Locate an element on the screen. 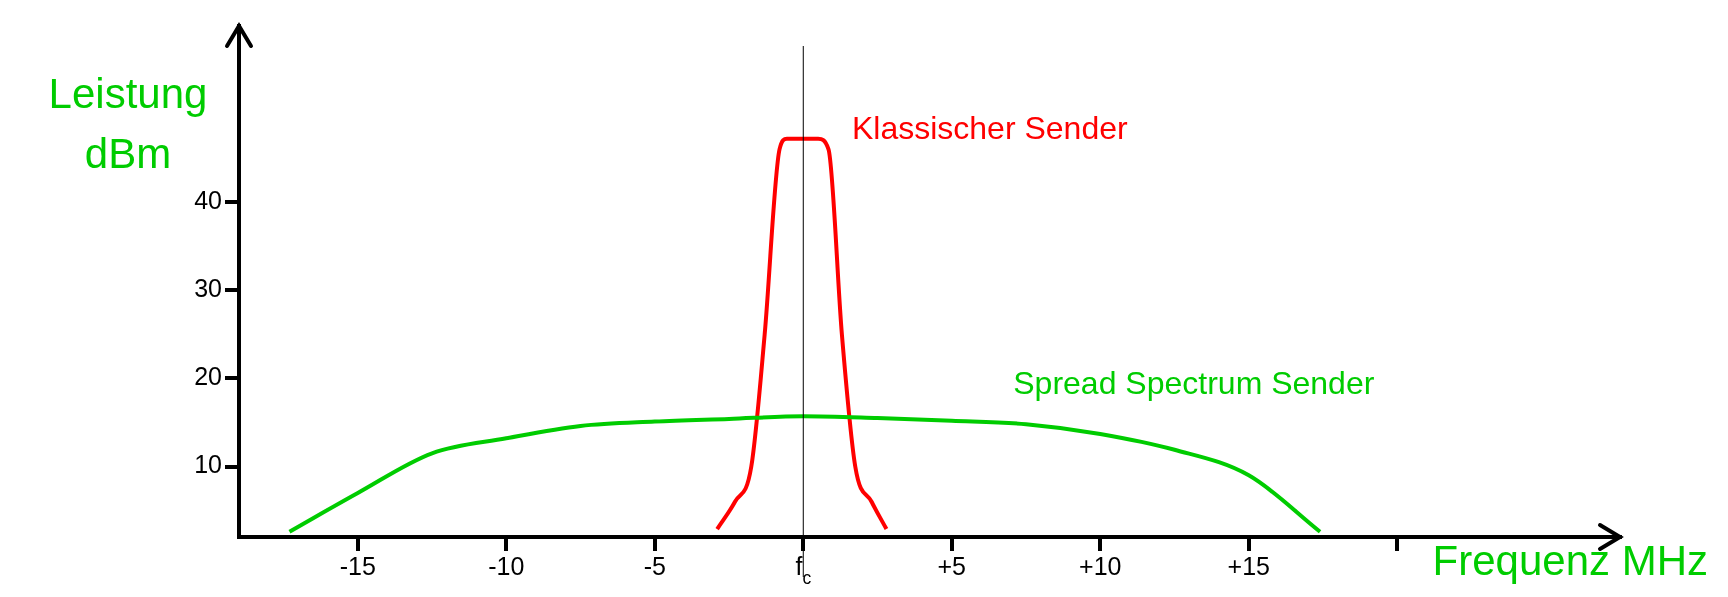  x-axis-title: Frequenz MHz is located at coordinates (1570, 560).